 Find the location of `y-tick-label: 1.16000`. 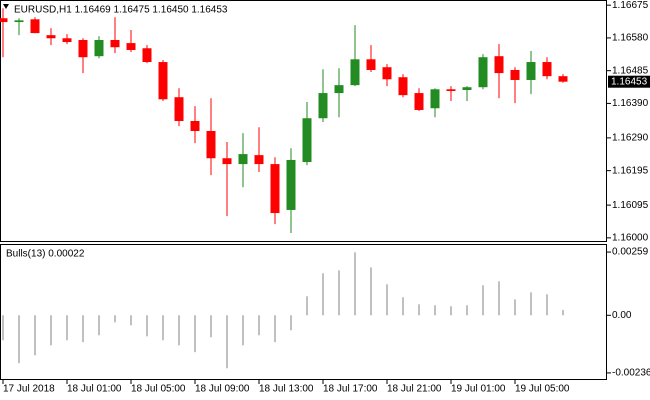

y-tick-label: 1.16000 is located at coordinates (630, 238).